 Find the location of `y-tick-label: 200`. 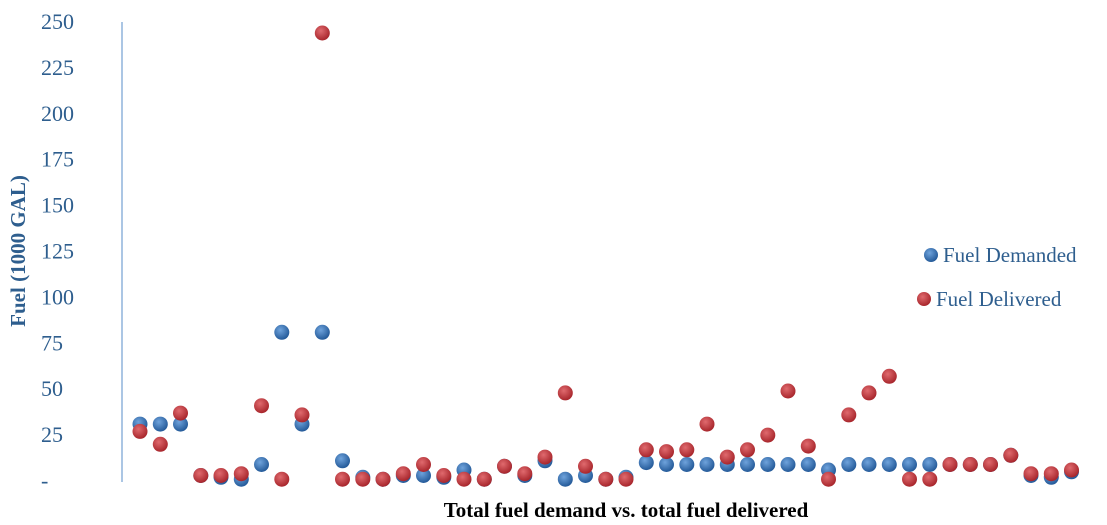

y-tick-label: 200 is located at coordinates (57, 113).